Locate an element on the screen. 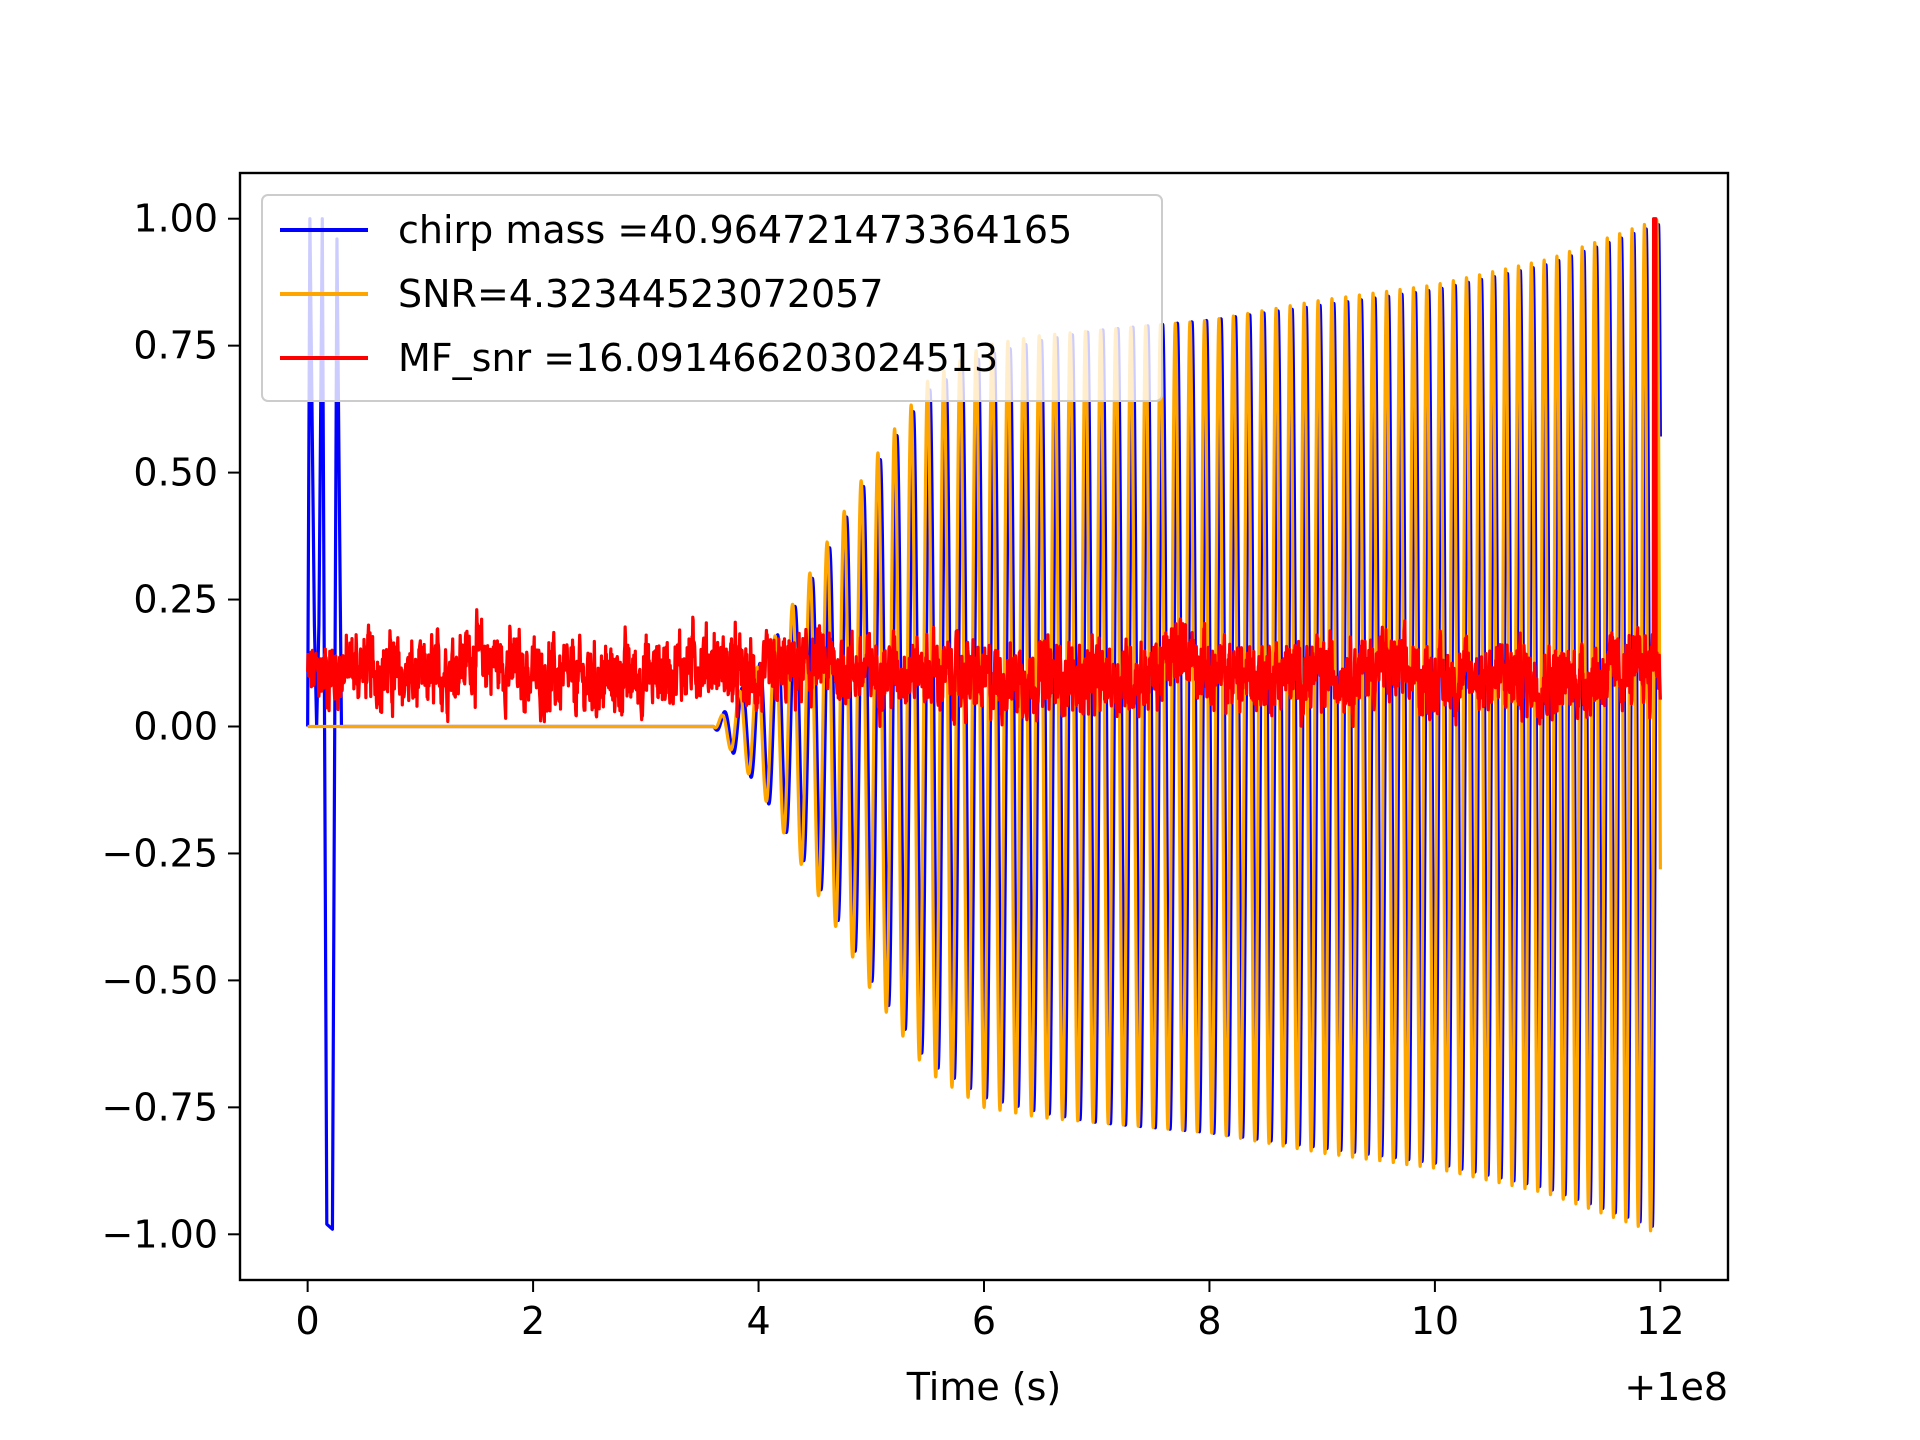 This screenshot has width=1920, height=1440. legend-entry-mf-snr: MF_snr =16.091466203024513 is located at coordinates (698, 358).